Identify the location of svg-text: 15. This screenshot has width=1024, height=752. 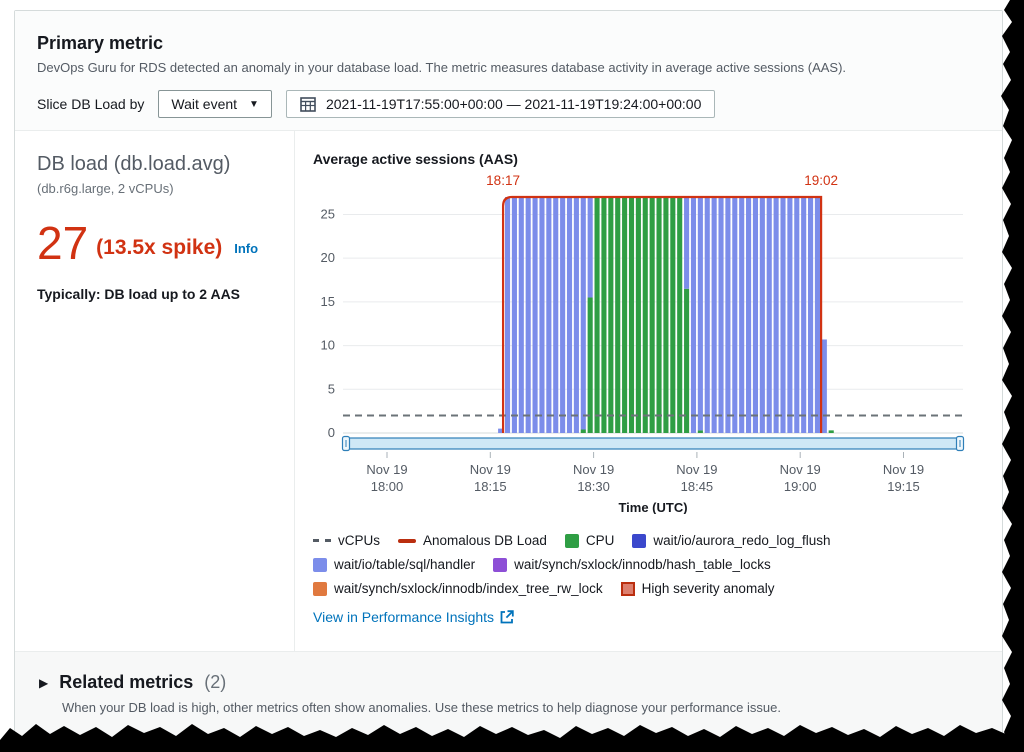
(328, 301).